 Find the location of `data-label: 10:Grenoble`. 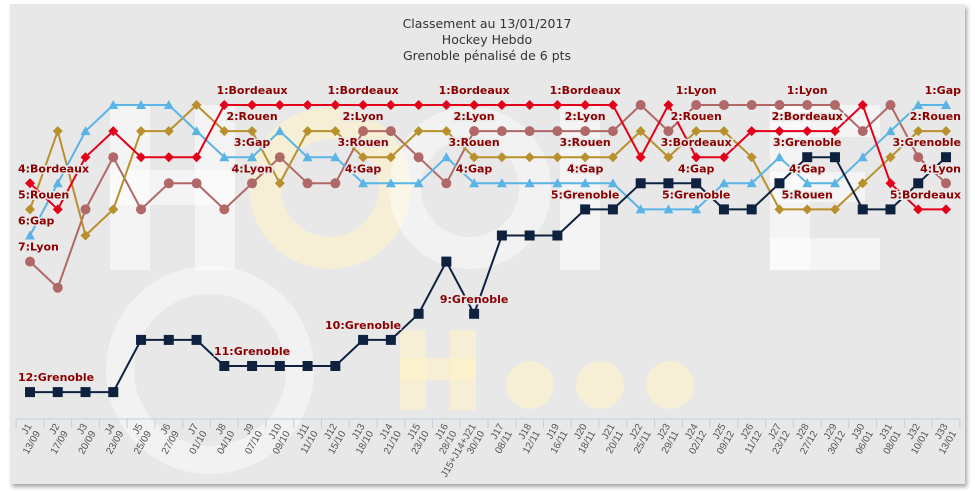

data-label: 10:Grenoble is located at coordinates (363, 325).